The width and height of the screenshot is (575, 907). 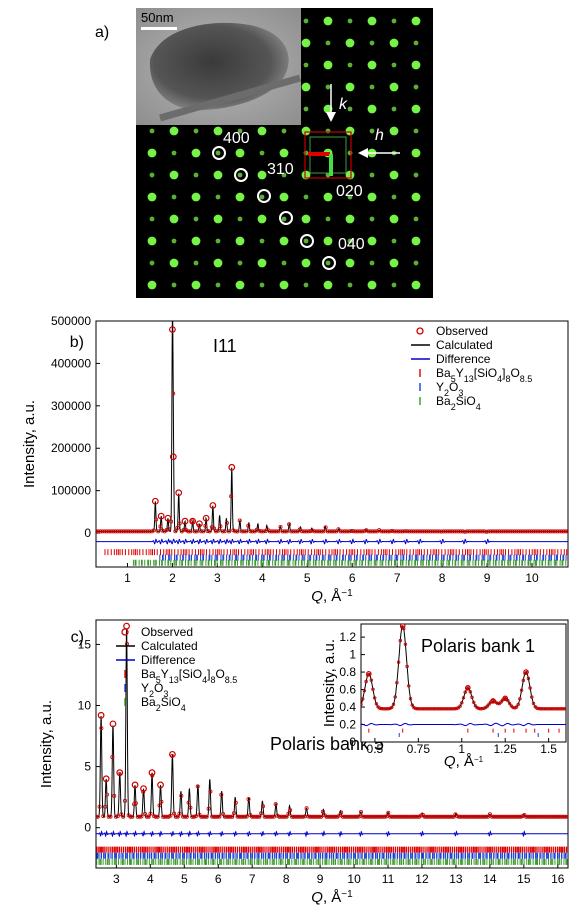 I want to click on y-tick-label: 10, so click(x=85, y=706).